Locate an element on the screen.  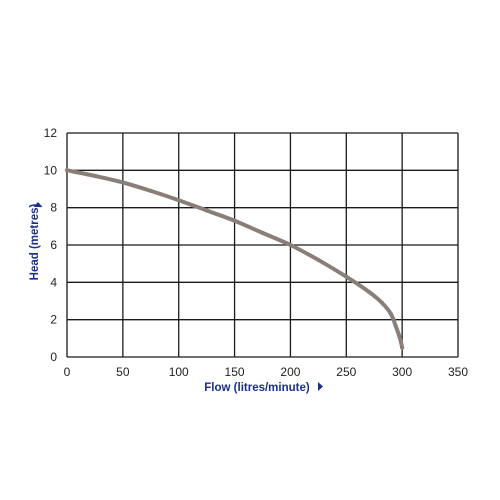
x-axis-arrow-icon is located at coordinates (320, 386).